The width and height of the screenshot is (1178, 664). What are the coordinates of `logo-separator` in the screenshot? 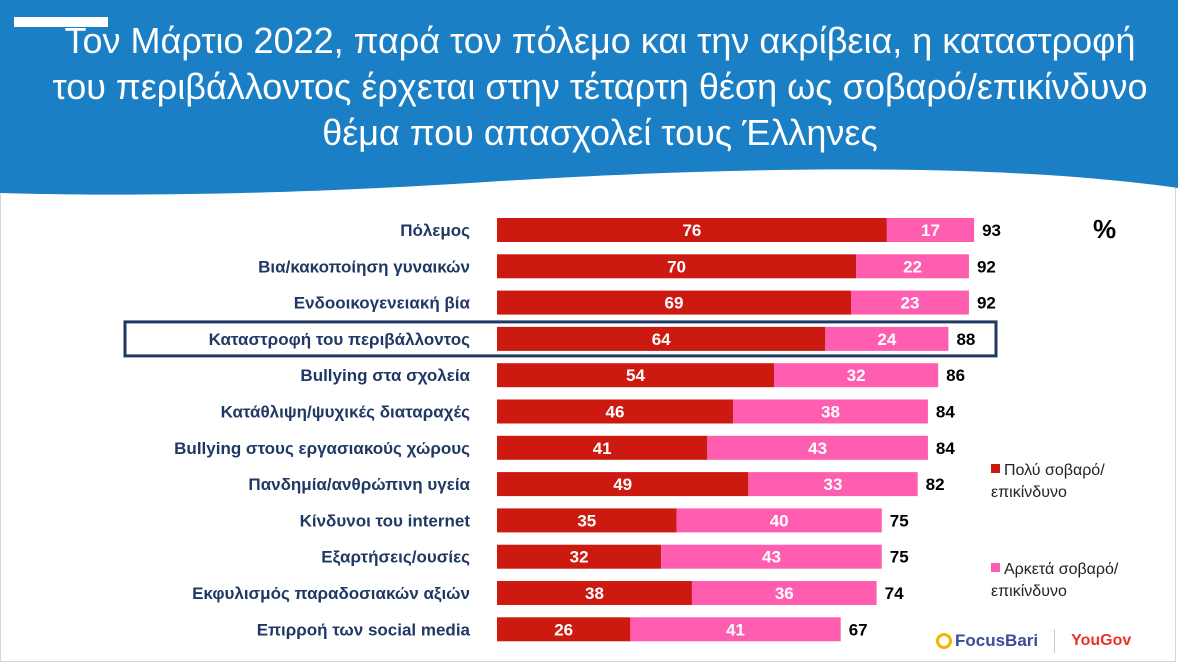 It's located at (1055, 641).